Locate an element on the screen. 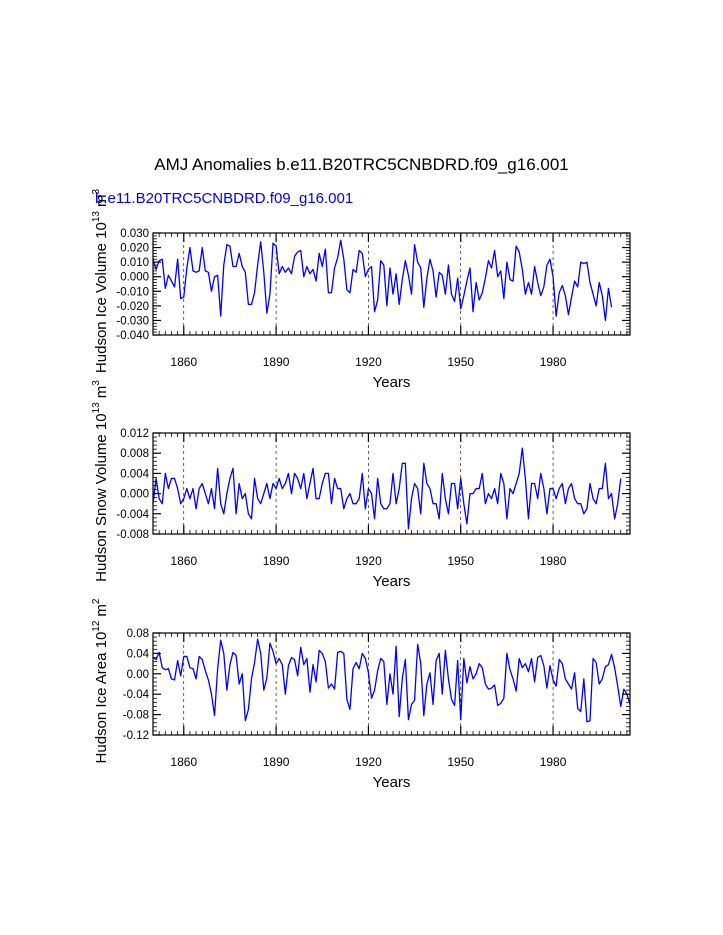  y-tick-label: -0.020 is located at coordinates (132, 307).